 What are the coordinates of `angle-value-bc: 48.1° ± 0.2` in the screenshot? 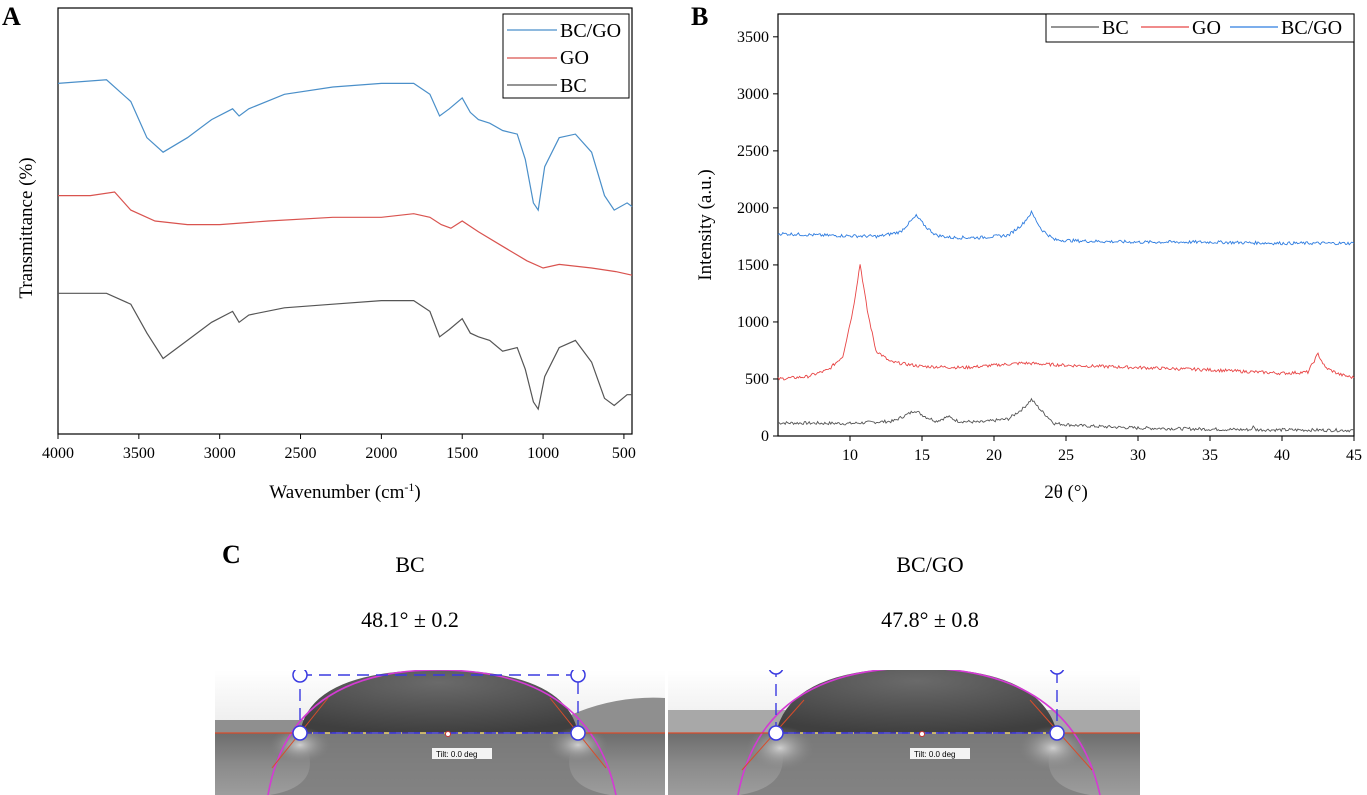 It's located at (410, 619).